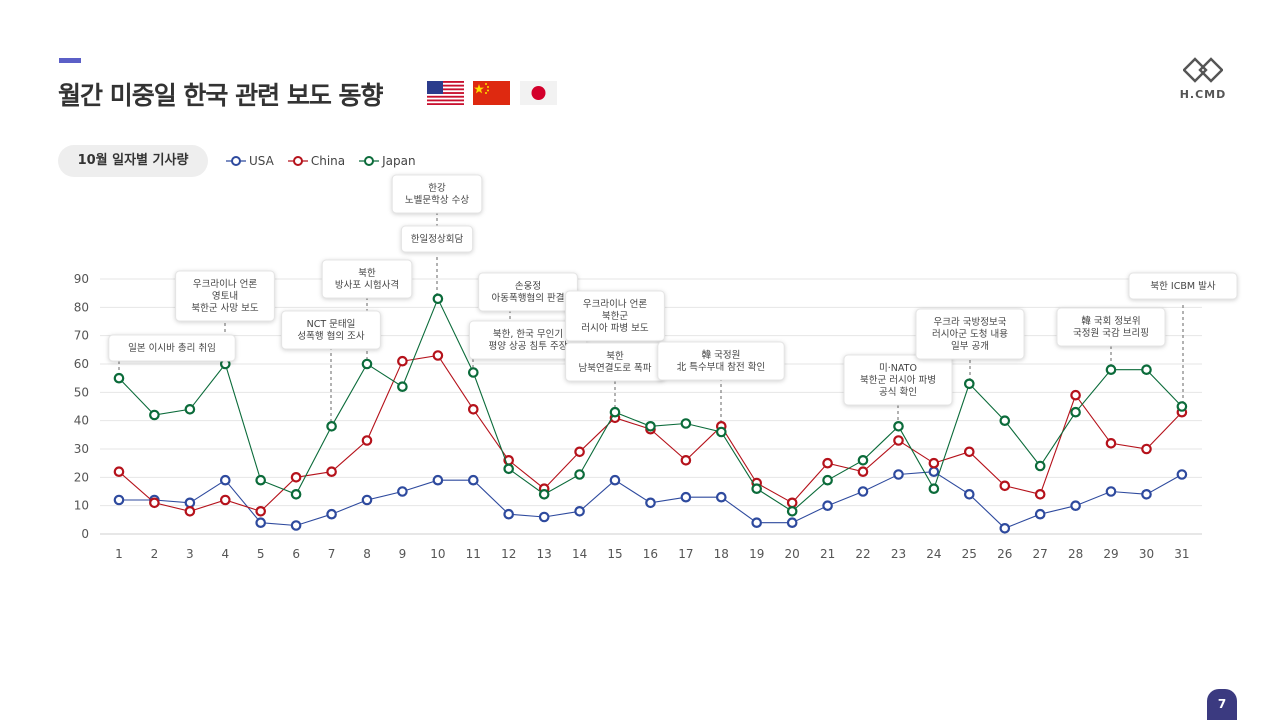 This screenshot has height=720, width=1280. What do you see at coordinates (81, 477) in the screenshot?
I see `y-tick-label: 20` at bounding box center [81, 477].